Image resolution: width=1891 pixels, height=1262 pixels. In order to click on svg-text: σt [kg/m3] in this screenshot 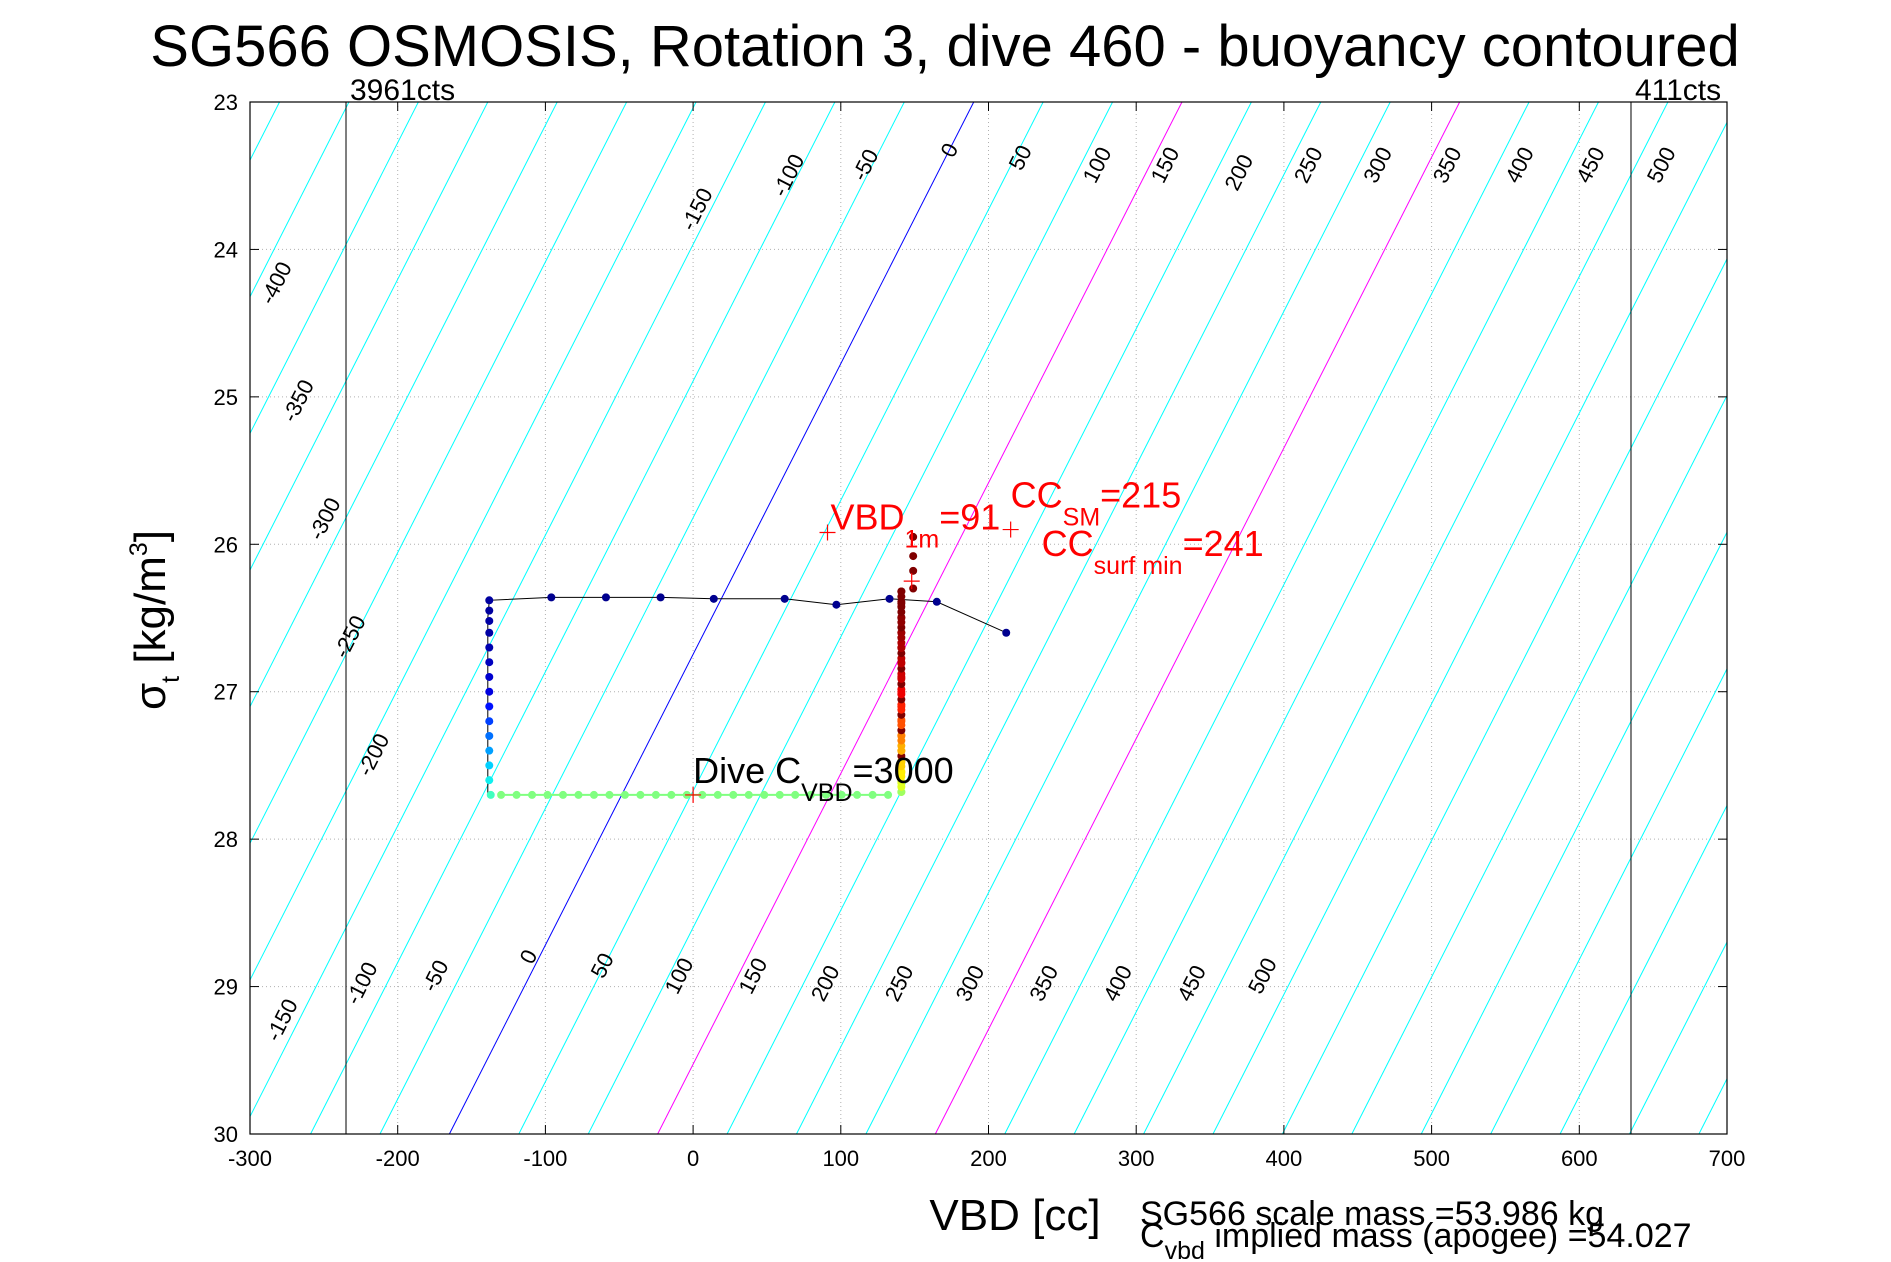, I will do `click(155, 620)`.